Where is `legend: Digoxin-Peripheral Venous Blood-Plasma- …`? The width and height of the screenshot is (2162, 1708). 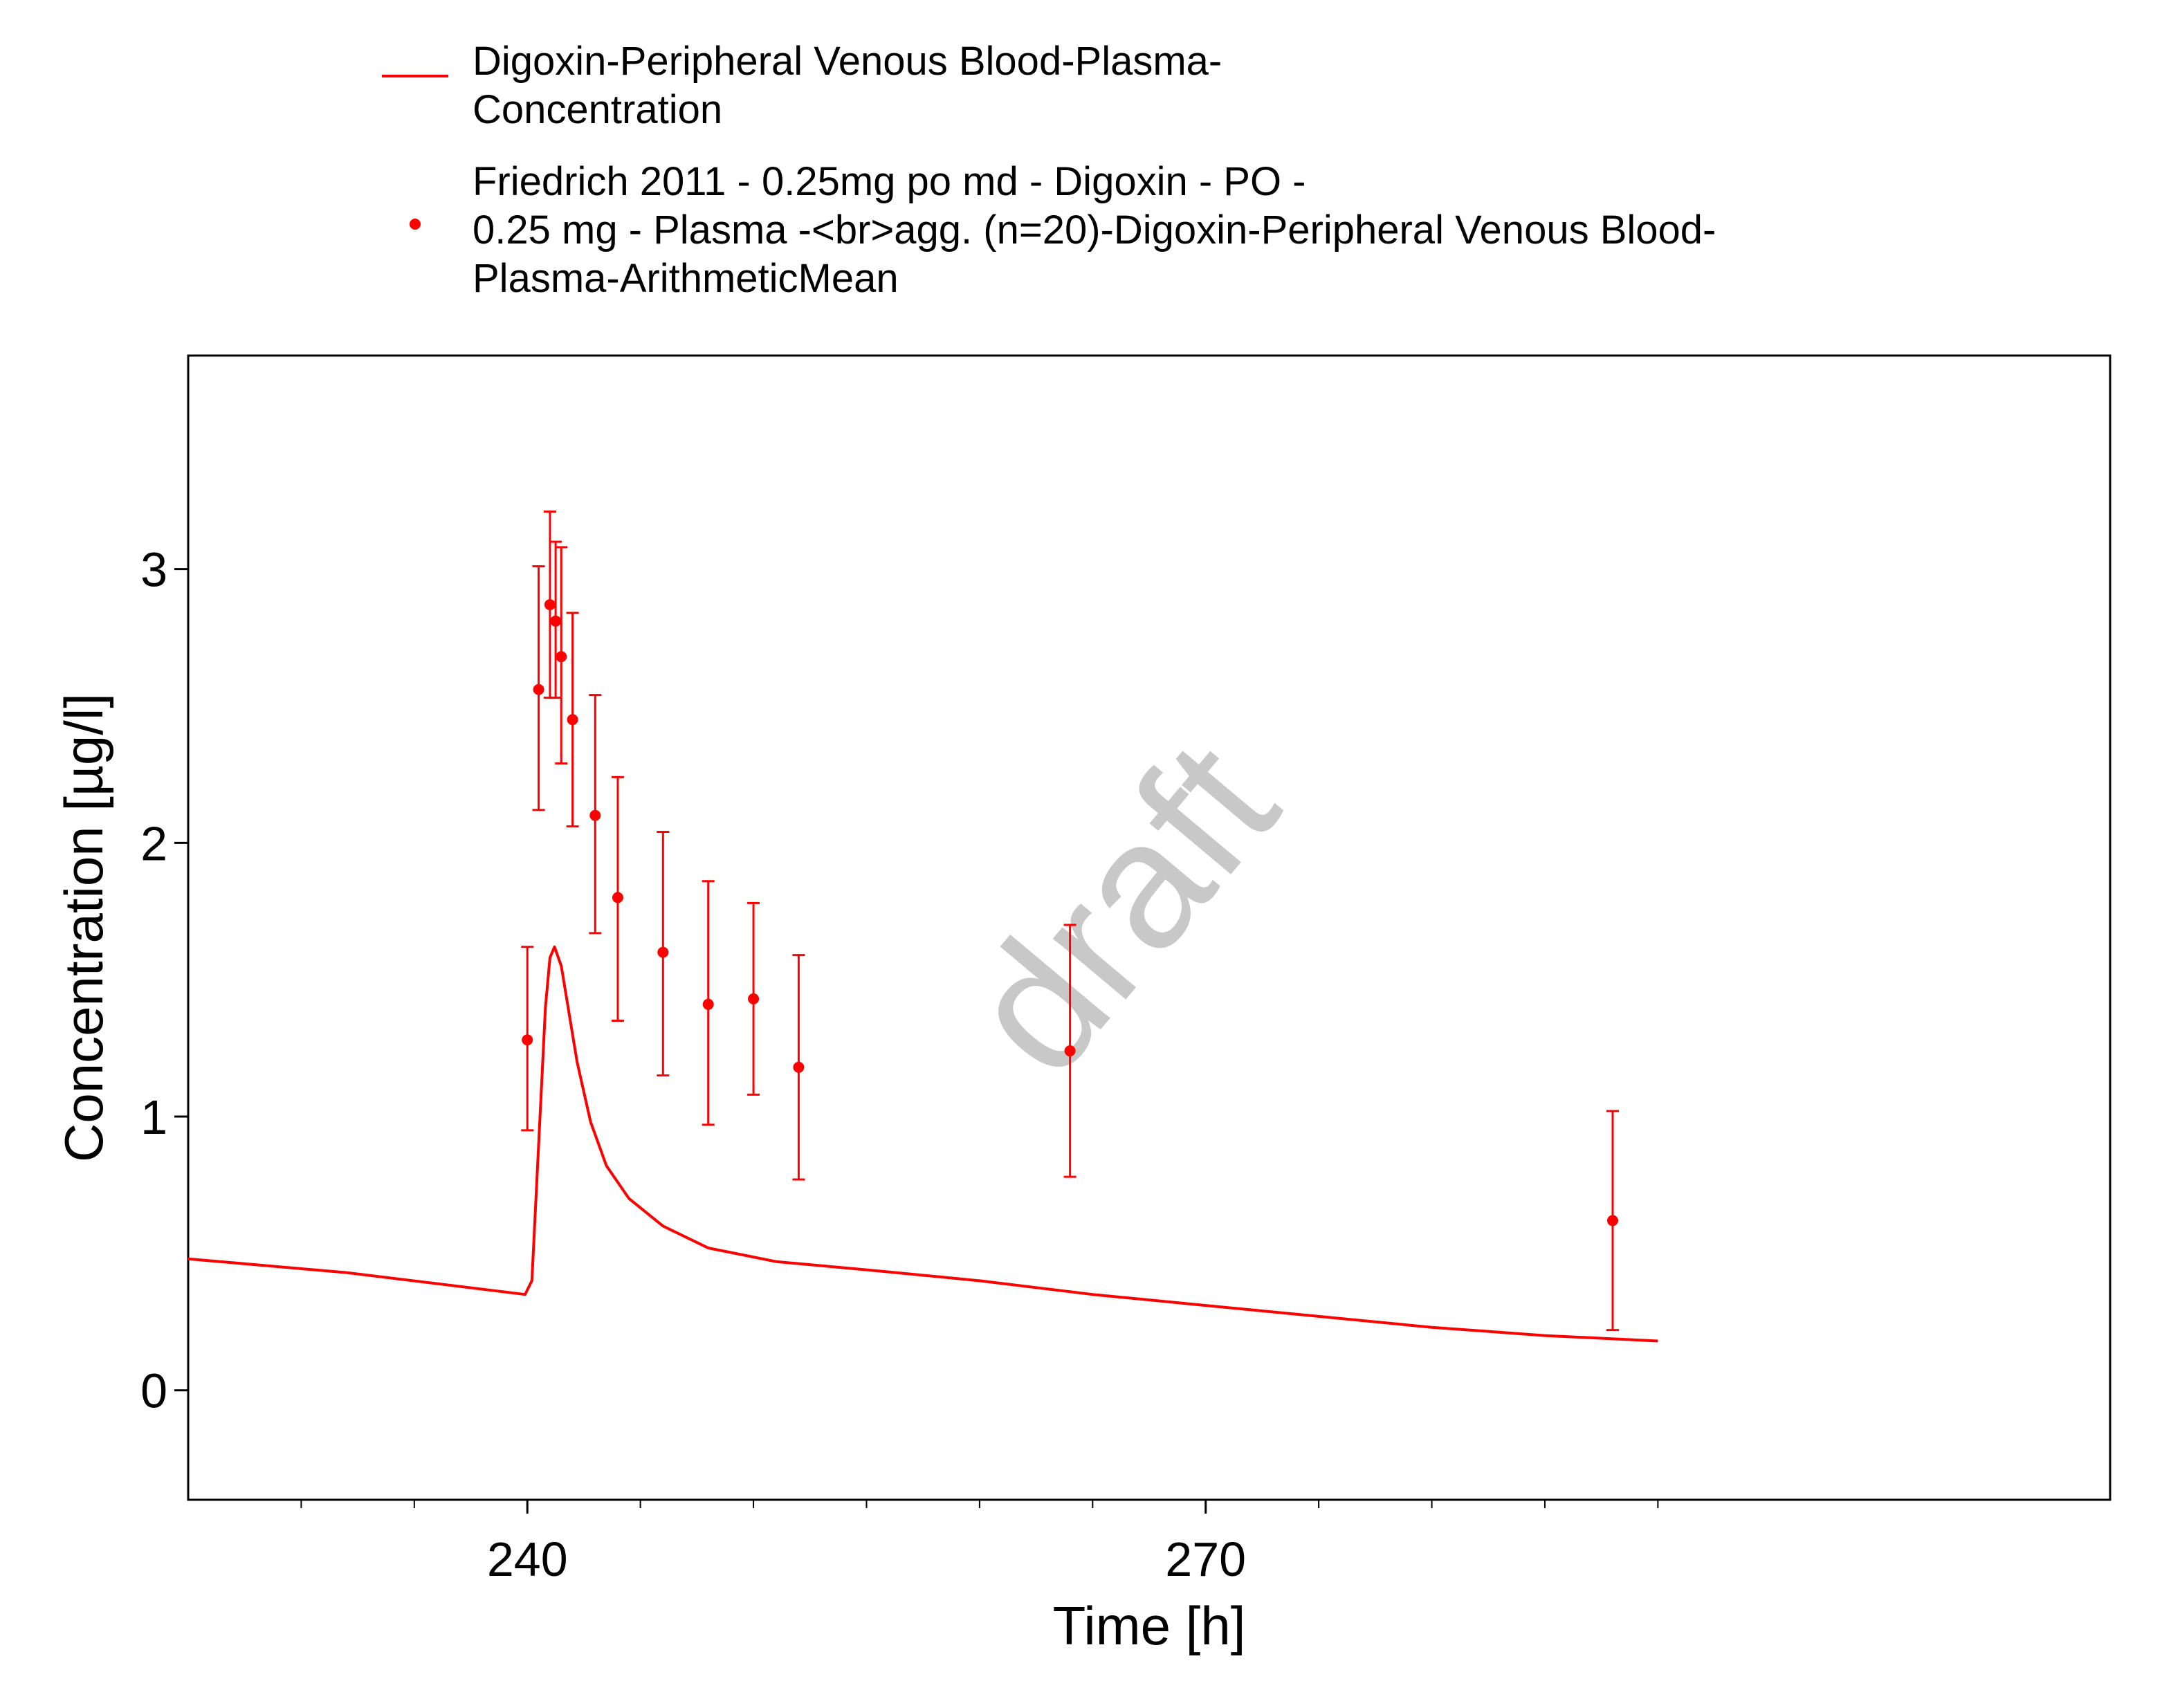 legend: Digoxin-Peripheral Venous Blood-Plasma- … is located at coordinates (1054, 170).